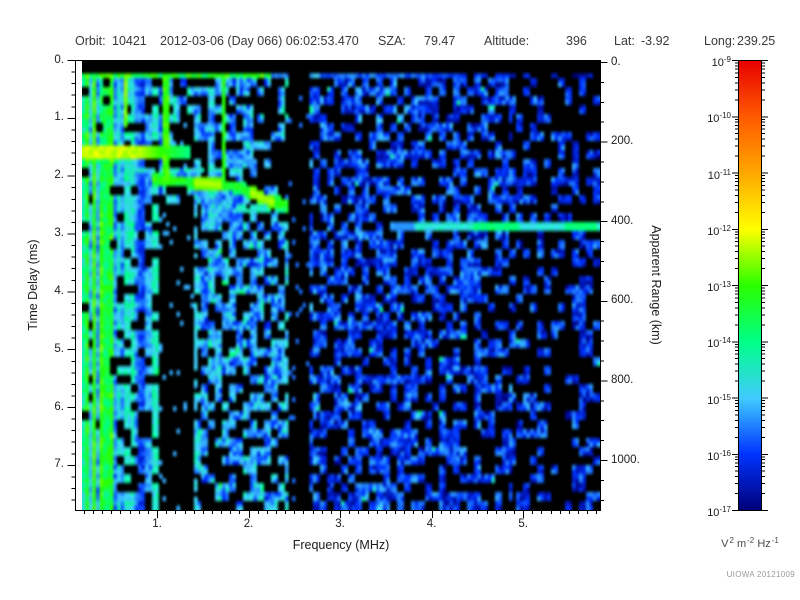 Image resolution: width=800 pixels, height=600 pixels. Describe the element at coordinates (259, 41) in the screenshot. I see `datetime-value: 2012-03-06 (Day 066) 06:02:53.470` at that location.